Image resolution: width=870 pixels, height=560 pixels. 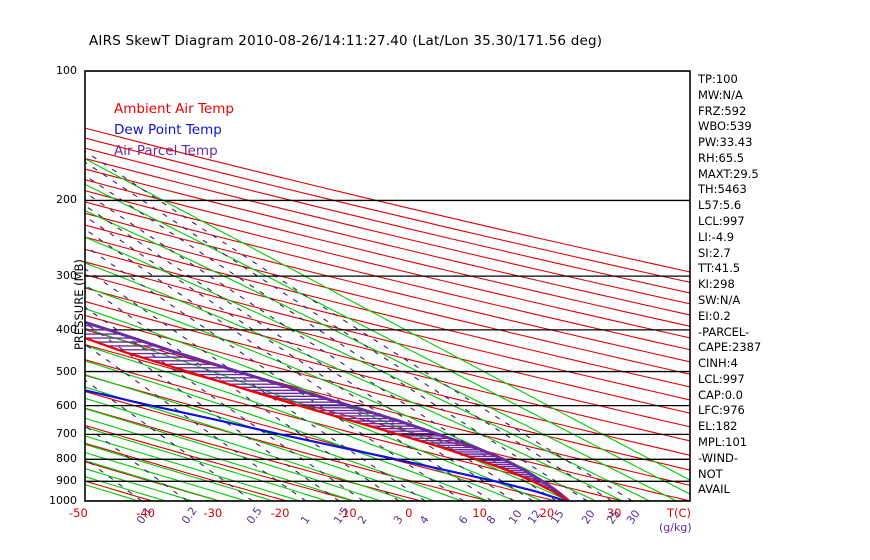 What do you see at coordinates (675, 527) in the screenshot?
I see `x-axis-label-mixing-ratio: (g/kg)` at bounding box center [675, 527].